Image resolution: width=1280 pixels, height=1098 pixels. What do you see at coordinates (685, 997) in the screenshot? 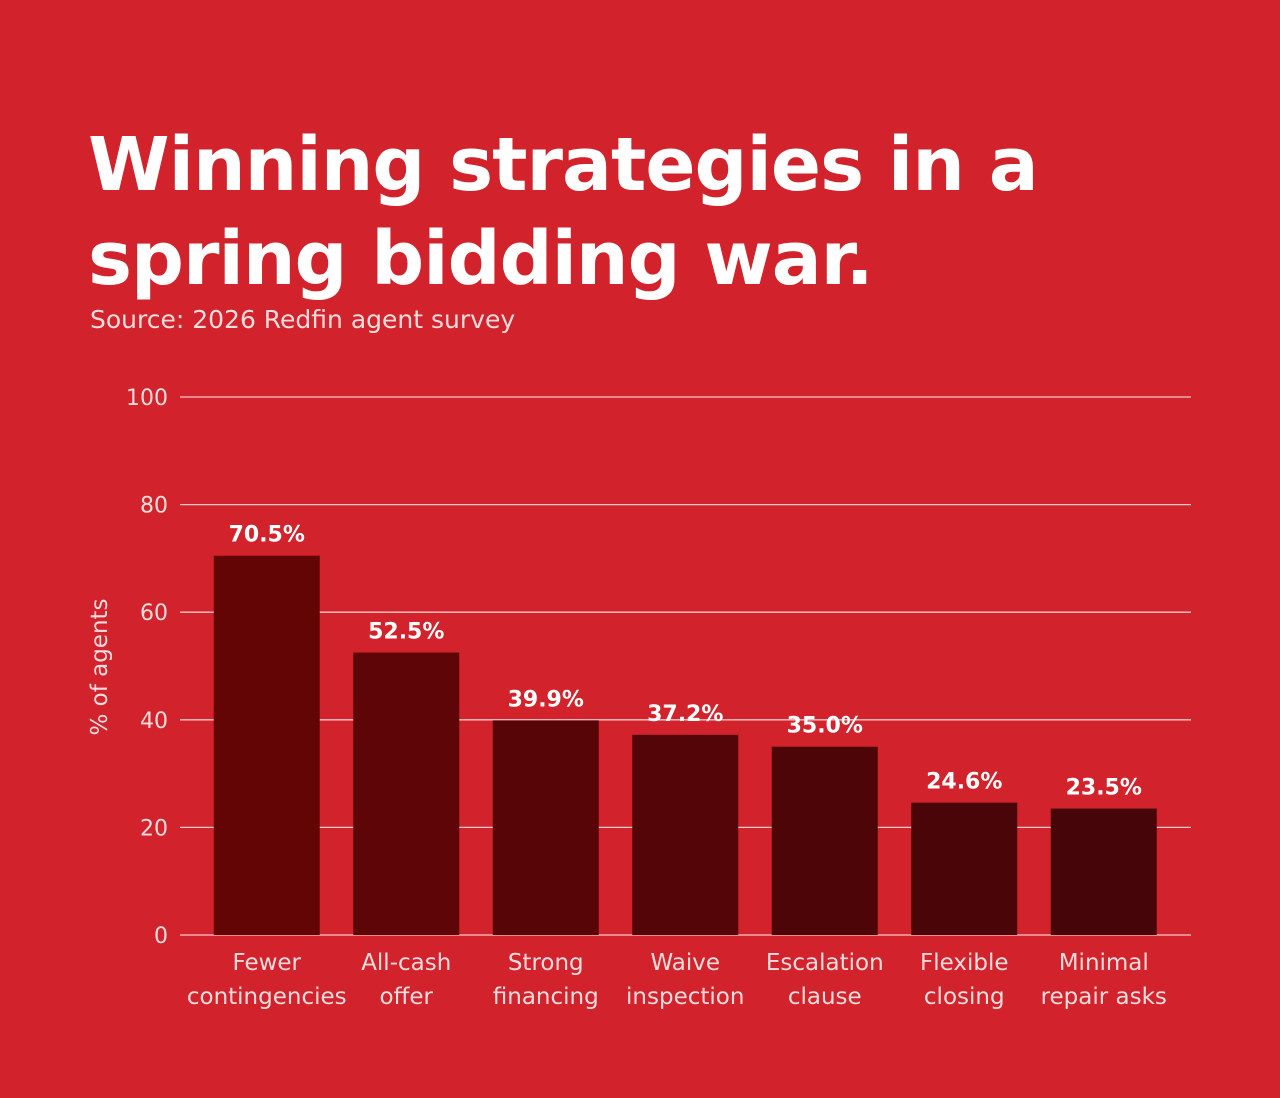
I see `x-tick-label: inspection` at bounding box center [685, 997].